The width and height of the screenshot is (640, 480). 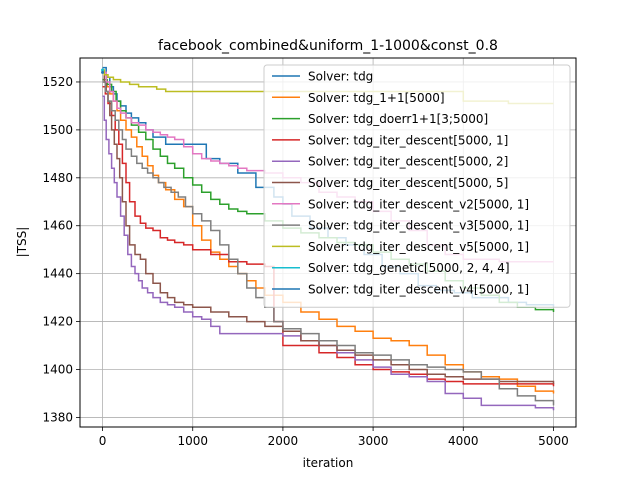 I want to click on legend-label: Solver: tdg_iter_descent_v2[5000, 1], so click(x=418, y=204).